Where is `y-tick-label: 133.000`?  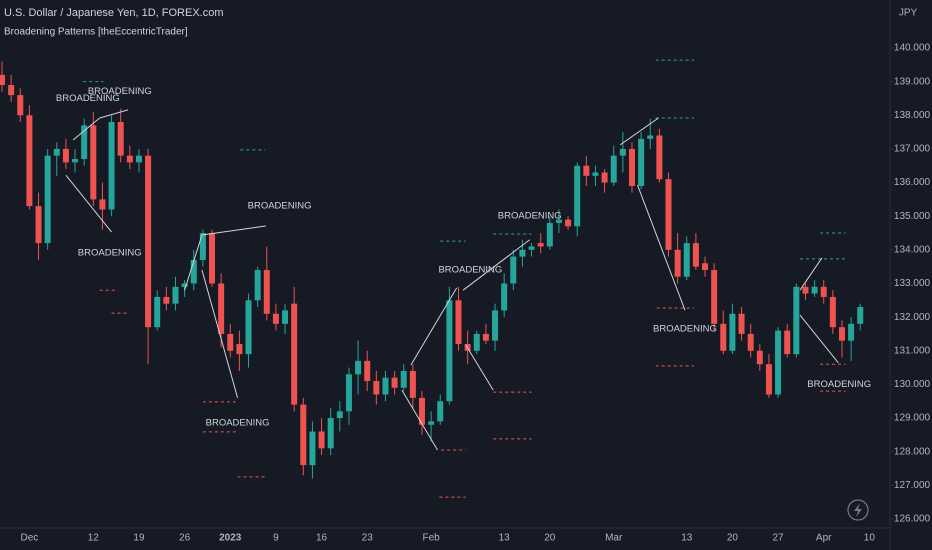
y-tick-label: 133.000 is located at coordinates (912, 283).